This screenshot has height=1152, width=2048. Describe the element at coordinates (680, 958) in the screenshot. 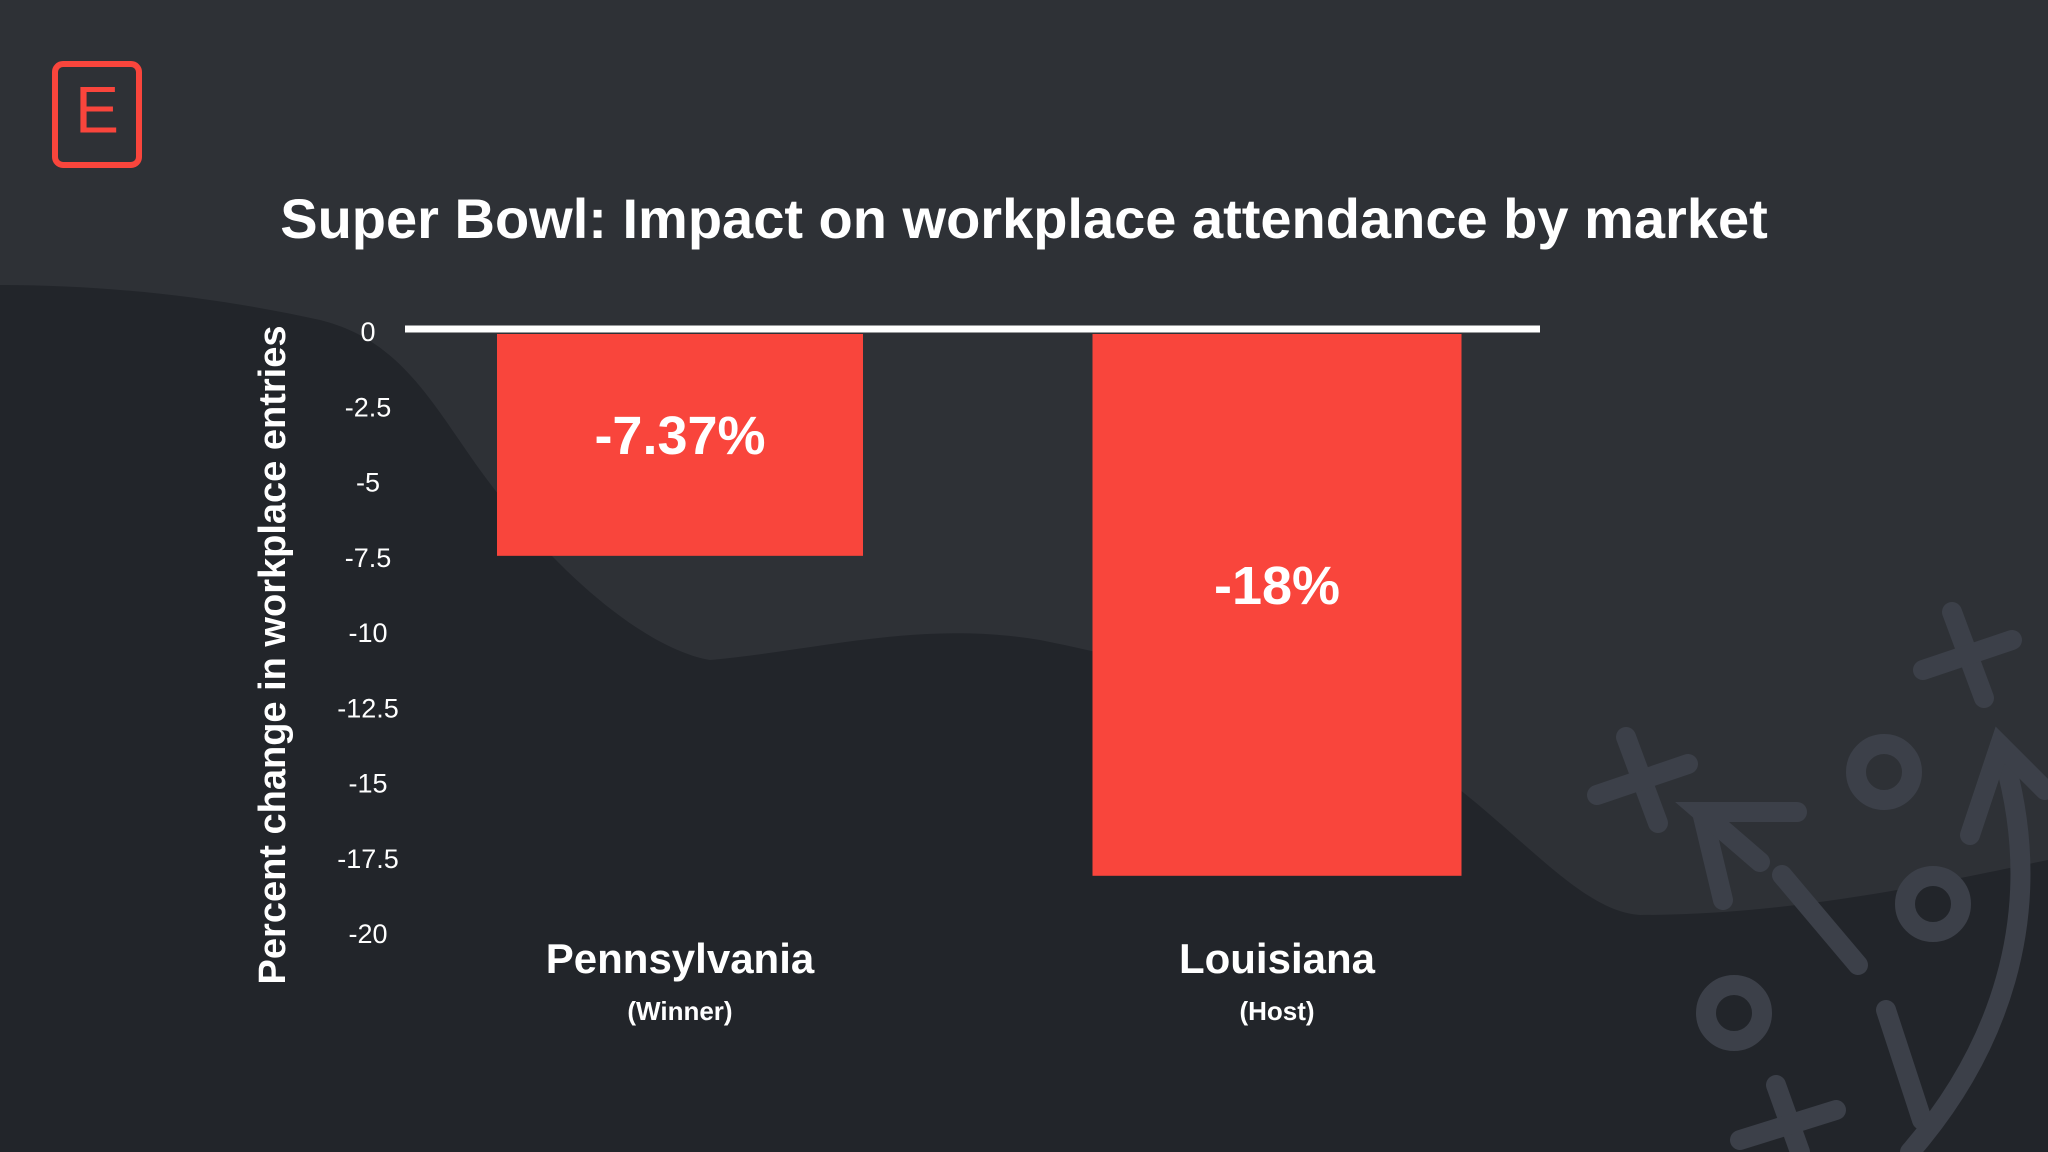

I see `category-label: Pennsylvania` at that location.